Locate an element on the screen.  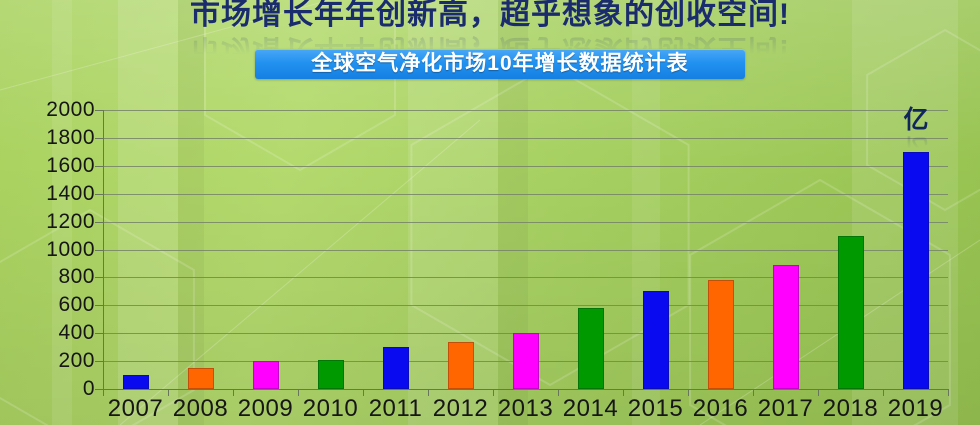
bar-2018 is located at coordinates (851, 312).